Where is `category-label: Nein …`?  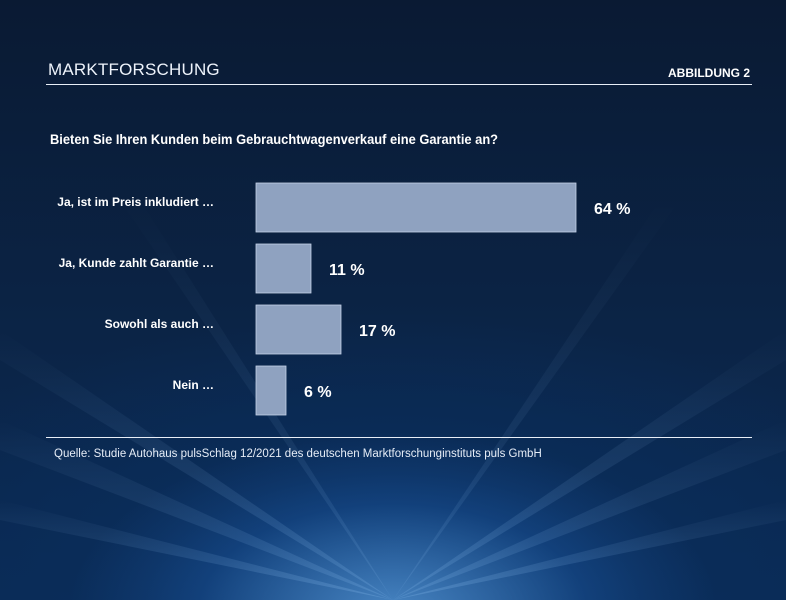
category-label: Nein … is located at coordinates (193, 385).